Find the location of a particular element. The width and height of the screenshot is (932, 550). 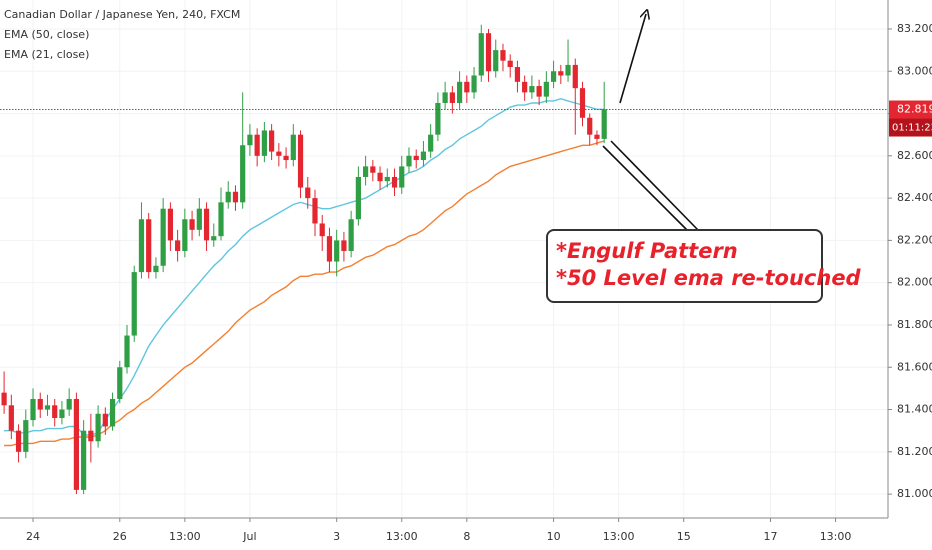

y-tick-label: 82.200 is located at coordinates (914, 239).